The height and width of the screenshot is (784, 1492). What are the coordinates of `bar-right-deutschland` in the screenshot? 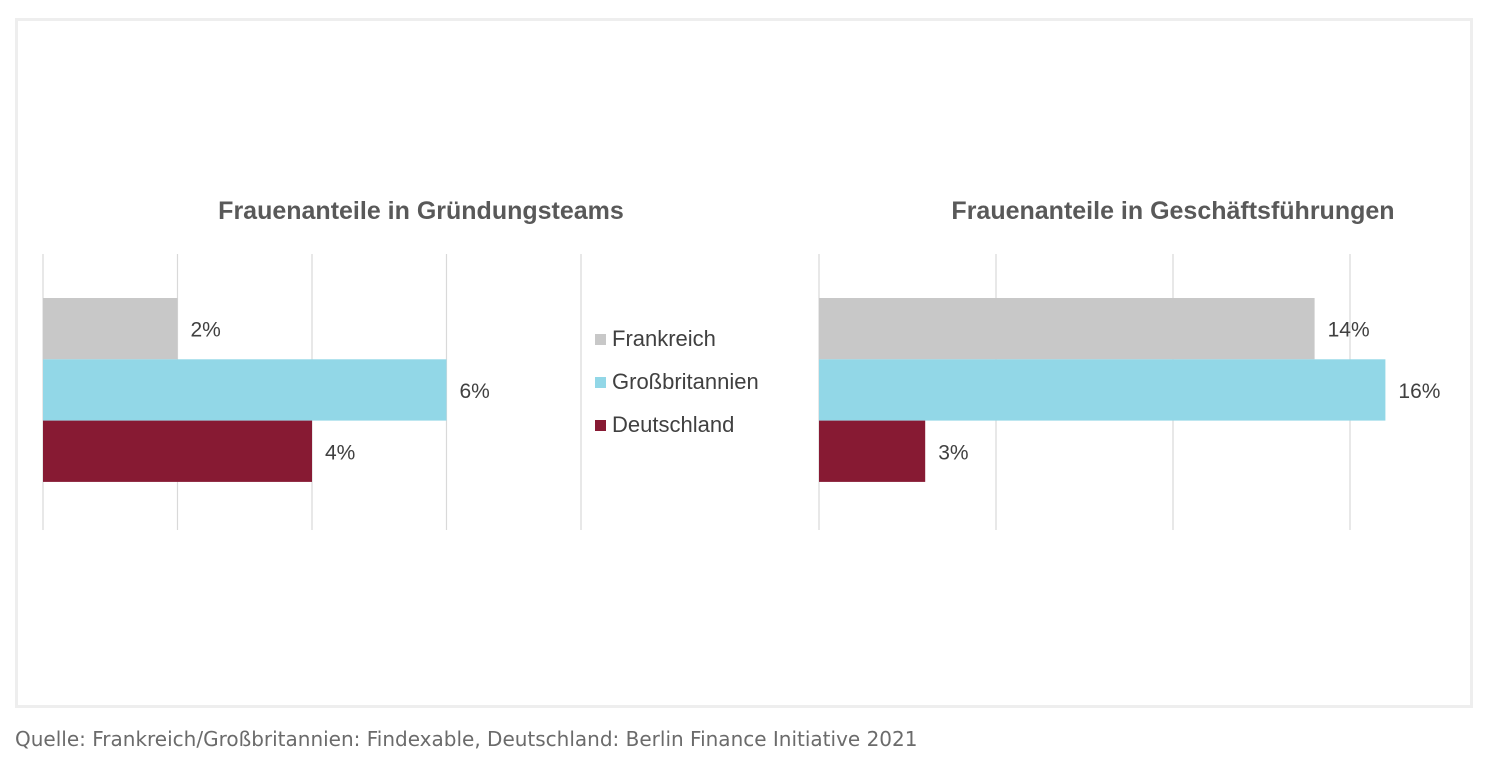 It's located at (872, 451).